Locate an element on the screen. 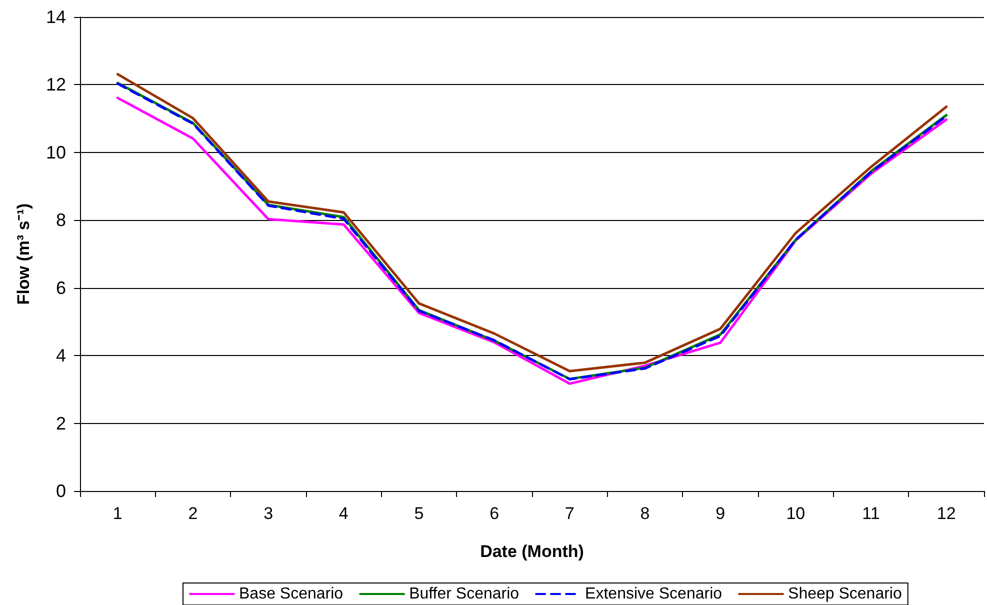 This screenshot has height=605, width=987. y-tick-label: 14 is located at coordinates (56, 17).